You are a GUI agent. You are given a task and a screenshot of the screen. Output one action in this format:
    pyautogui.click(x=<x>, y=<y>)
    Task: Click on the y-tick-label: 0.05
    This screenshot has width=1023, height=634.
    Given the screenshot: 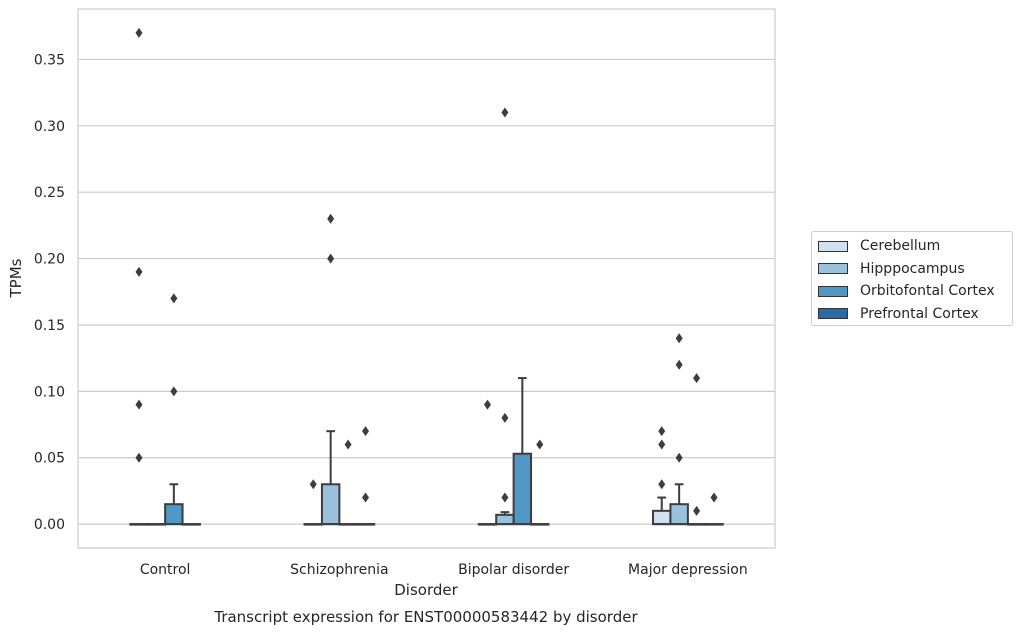 What is the action you would take?
    pyautogui.click(x=49, y=459)
    